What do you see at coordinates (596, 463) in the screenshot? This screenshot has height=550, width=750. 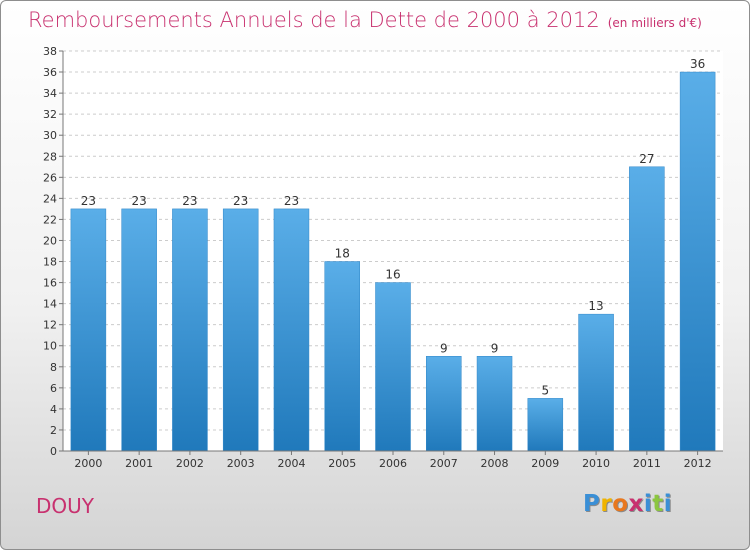 I see `x-tick-label: 2010` at bounding box center [596, 463].